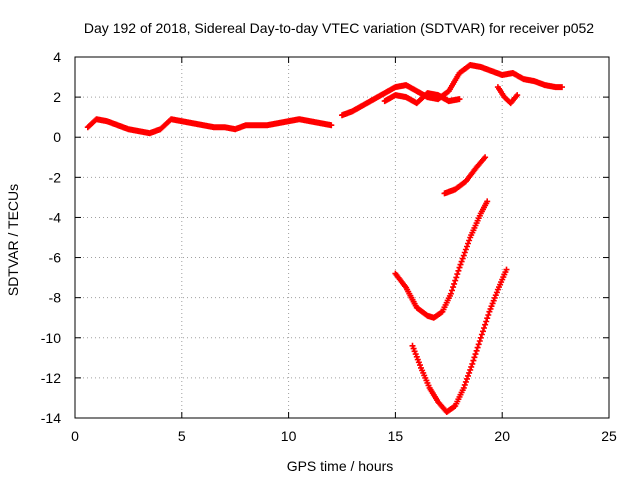  What do you see at coordinates (57, 57) in the screenshot?
I see `y-tick-label: 4` at bounding box center [57, 57].